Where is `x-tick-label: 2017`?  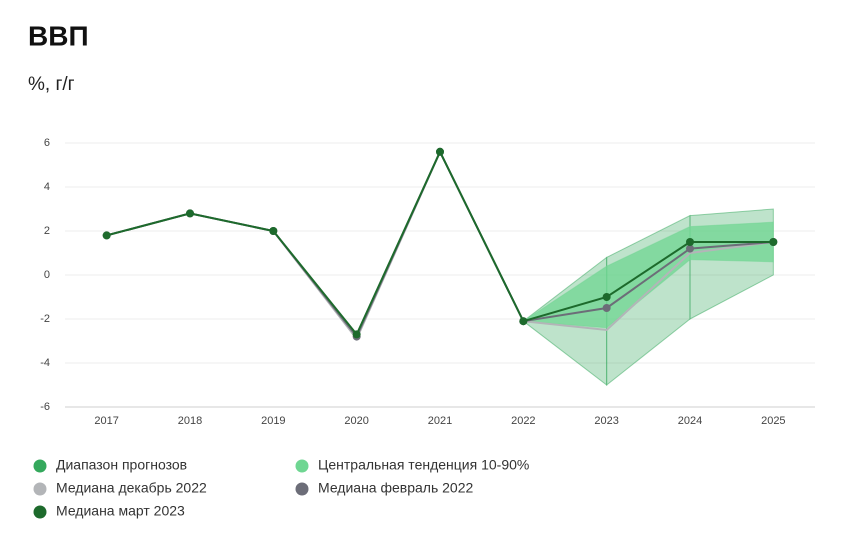 x-tick-label: 2017 is located at coordinates (106, 421).